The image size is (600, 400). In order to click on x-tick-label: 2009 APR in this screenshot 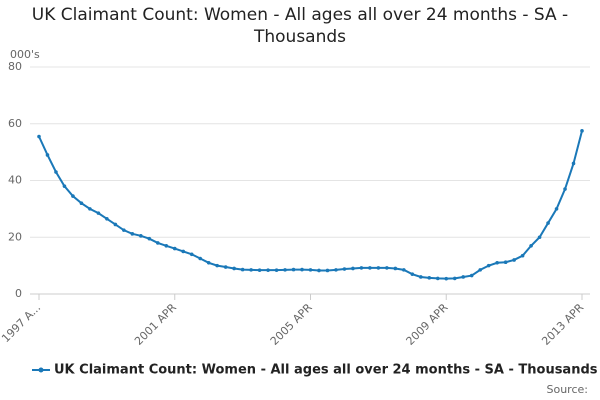, I will do `click(427, 324)`.